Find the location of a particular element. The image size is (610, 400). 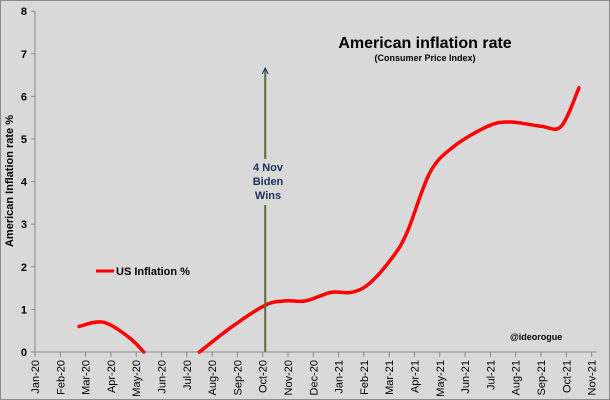

x-tick-label: Oct-21 is located at coordinates (567, 376).